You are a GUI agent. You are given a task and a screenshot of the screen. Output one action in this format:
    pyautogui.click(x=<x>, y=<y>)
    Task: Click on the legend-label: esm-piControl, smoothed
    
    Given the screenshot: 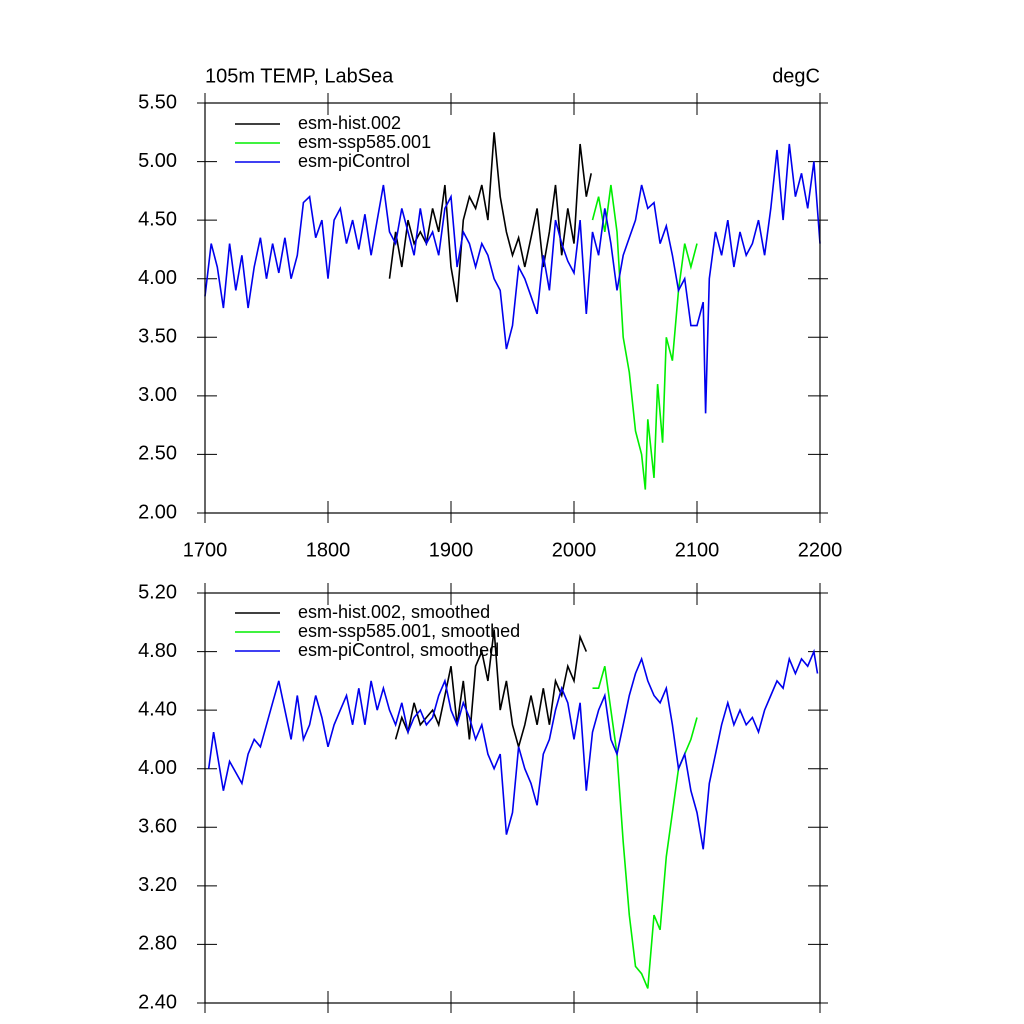 What is the action you would take?
    pyautogui.click(x=398, y=650)
    